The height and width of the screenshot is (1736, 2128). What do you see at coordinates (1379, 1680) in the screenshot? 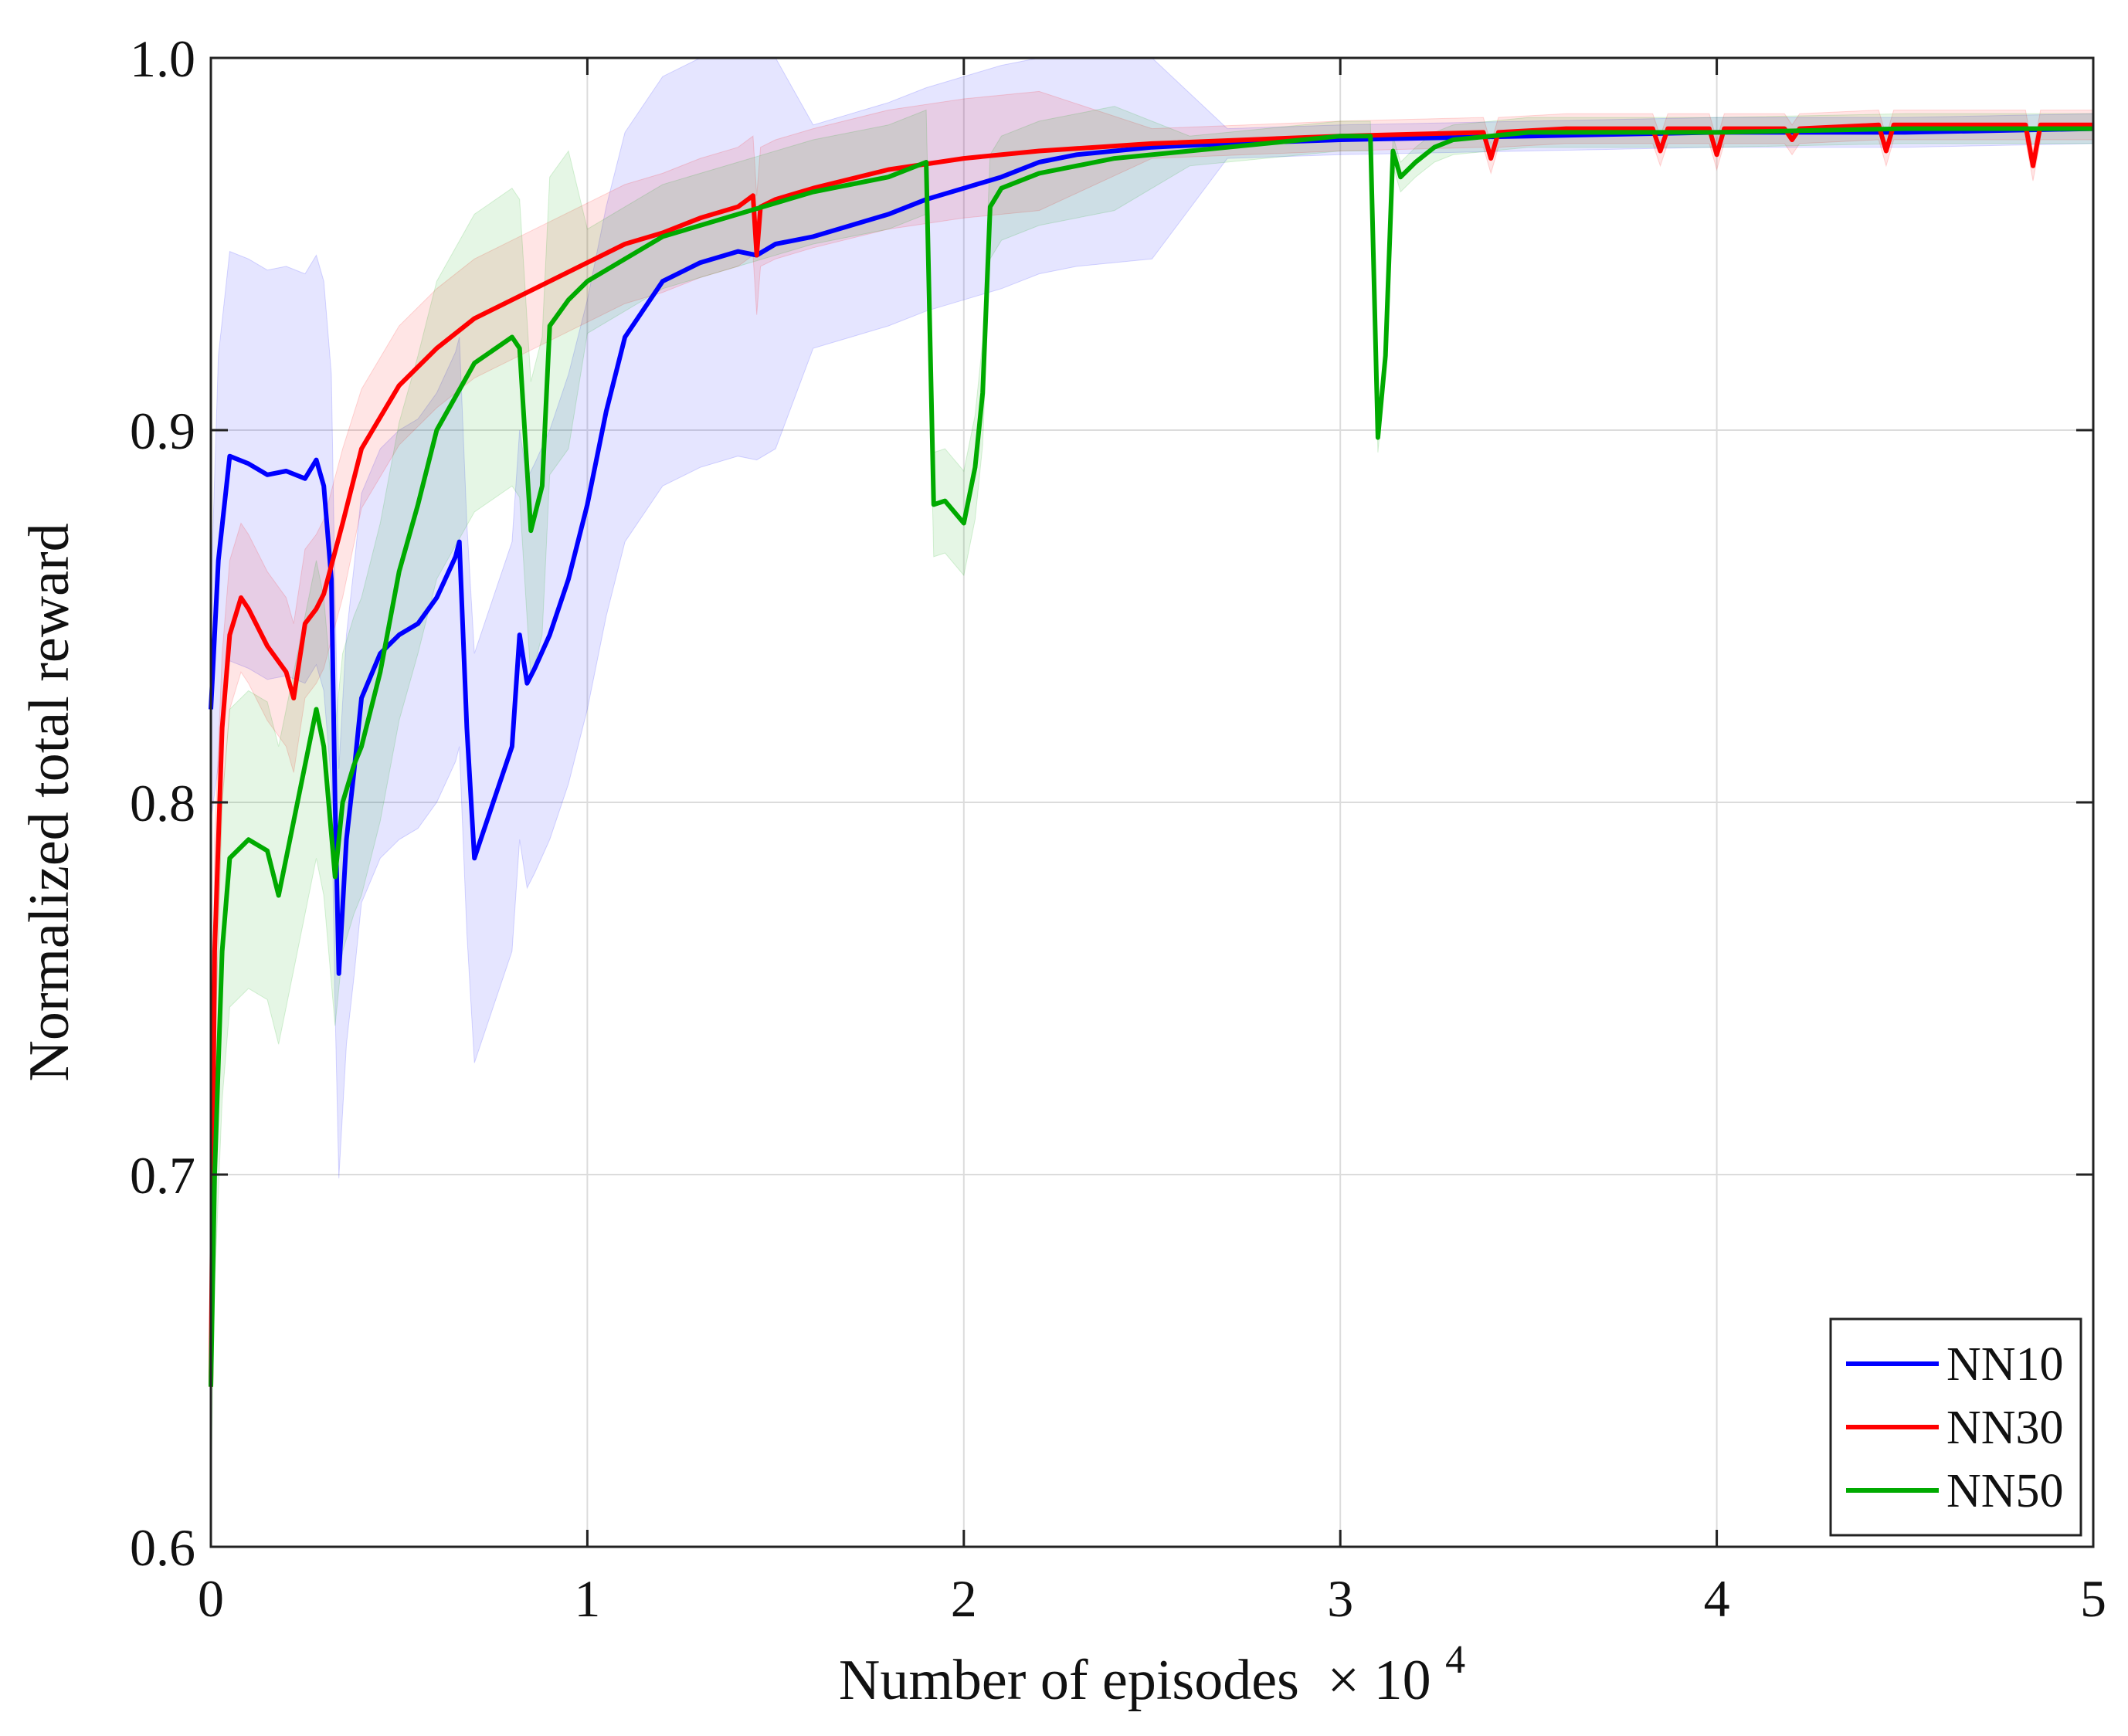
I see `x-axis-multiplier: × 10` at bounding box center [1379, 1680].